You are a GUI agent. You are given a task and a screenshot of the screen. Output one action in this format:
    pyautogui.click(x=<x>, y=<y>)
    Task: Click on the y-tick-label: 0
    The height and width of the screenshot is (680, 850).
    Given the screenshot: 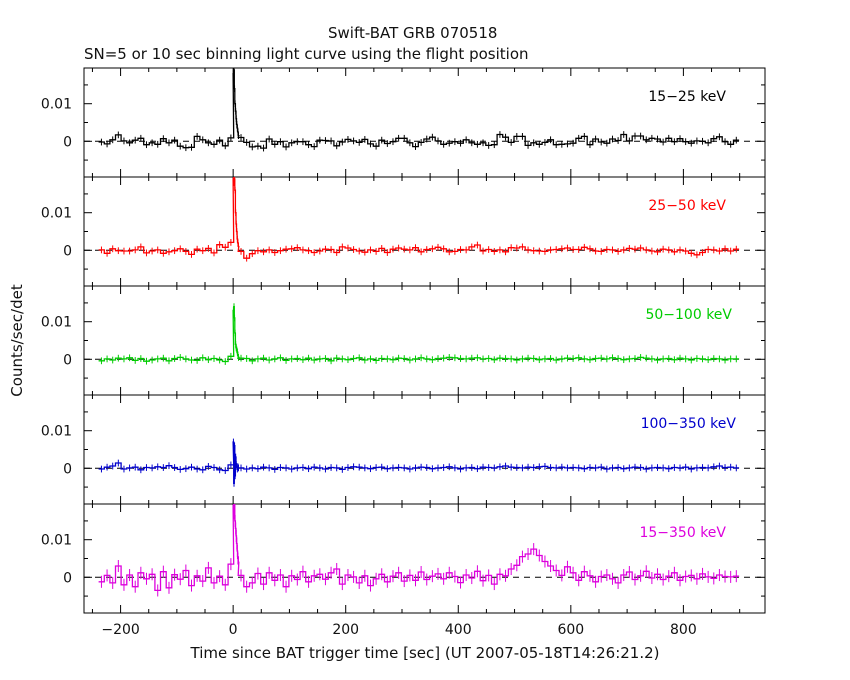 What is the action you would take?
    pyautogui.click(x=67, y=251)
    